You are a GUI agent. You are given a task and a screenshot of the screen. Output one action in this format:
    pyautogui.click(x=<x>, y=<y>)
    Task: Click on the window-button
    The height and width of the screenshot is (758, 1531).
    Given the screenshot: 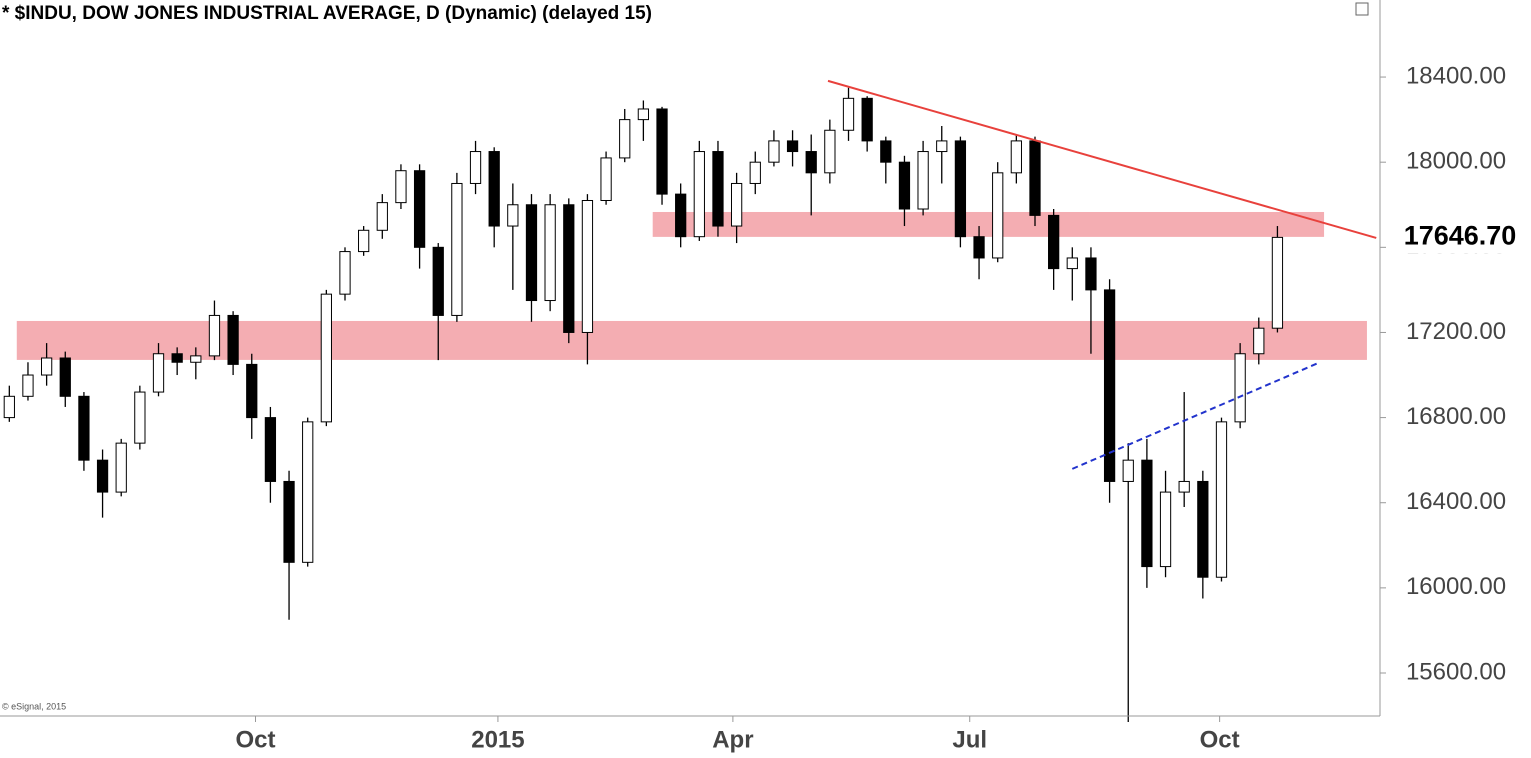 What is the action you would take?
    pyautogui.click(x=1362, y=9)
    